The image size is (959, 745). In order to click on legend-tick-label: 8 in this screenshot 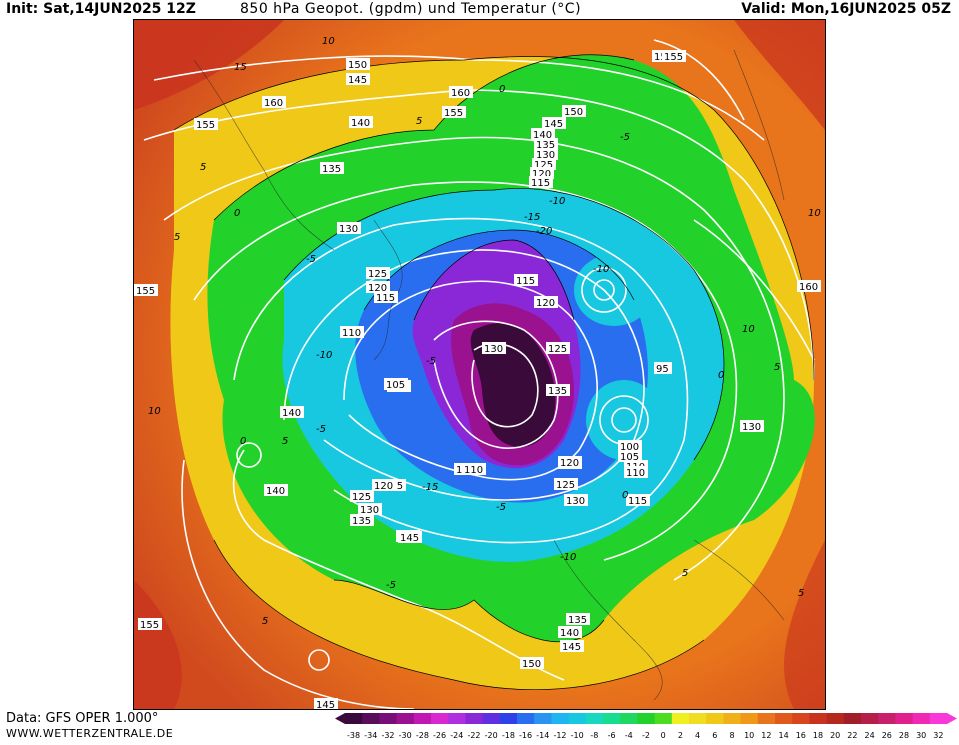, I will do `click(731, 735)`.